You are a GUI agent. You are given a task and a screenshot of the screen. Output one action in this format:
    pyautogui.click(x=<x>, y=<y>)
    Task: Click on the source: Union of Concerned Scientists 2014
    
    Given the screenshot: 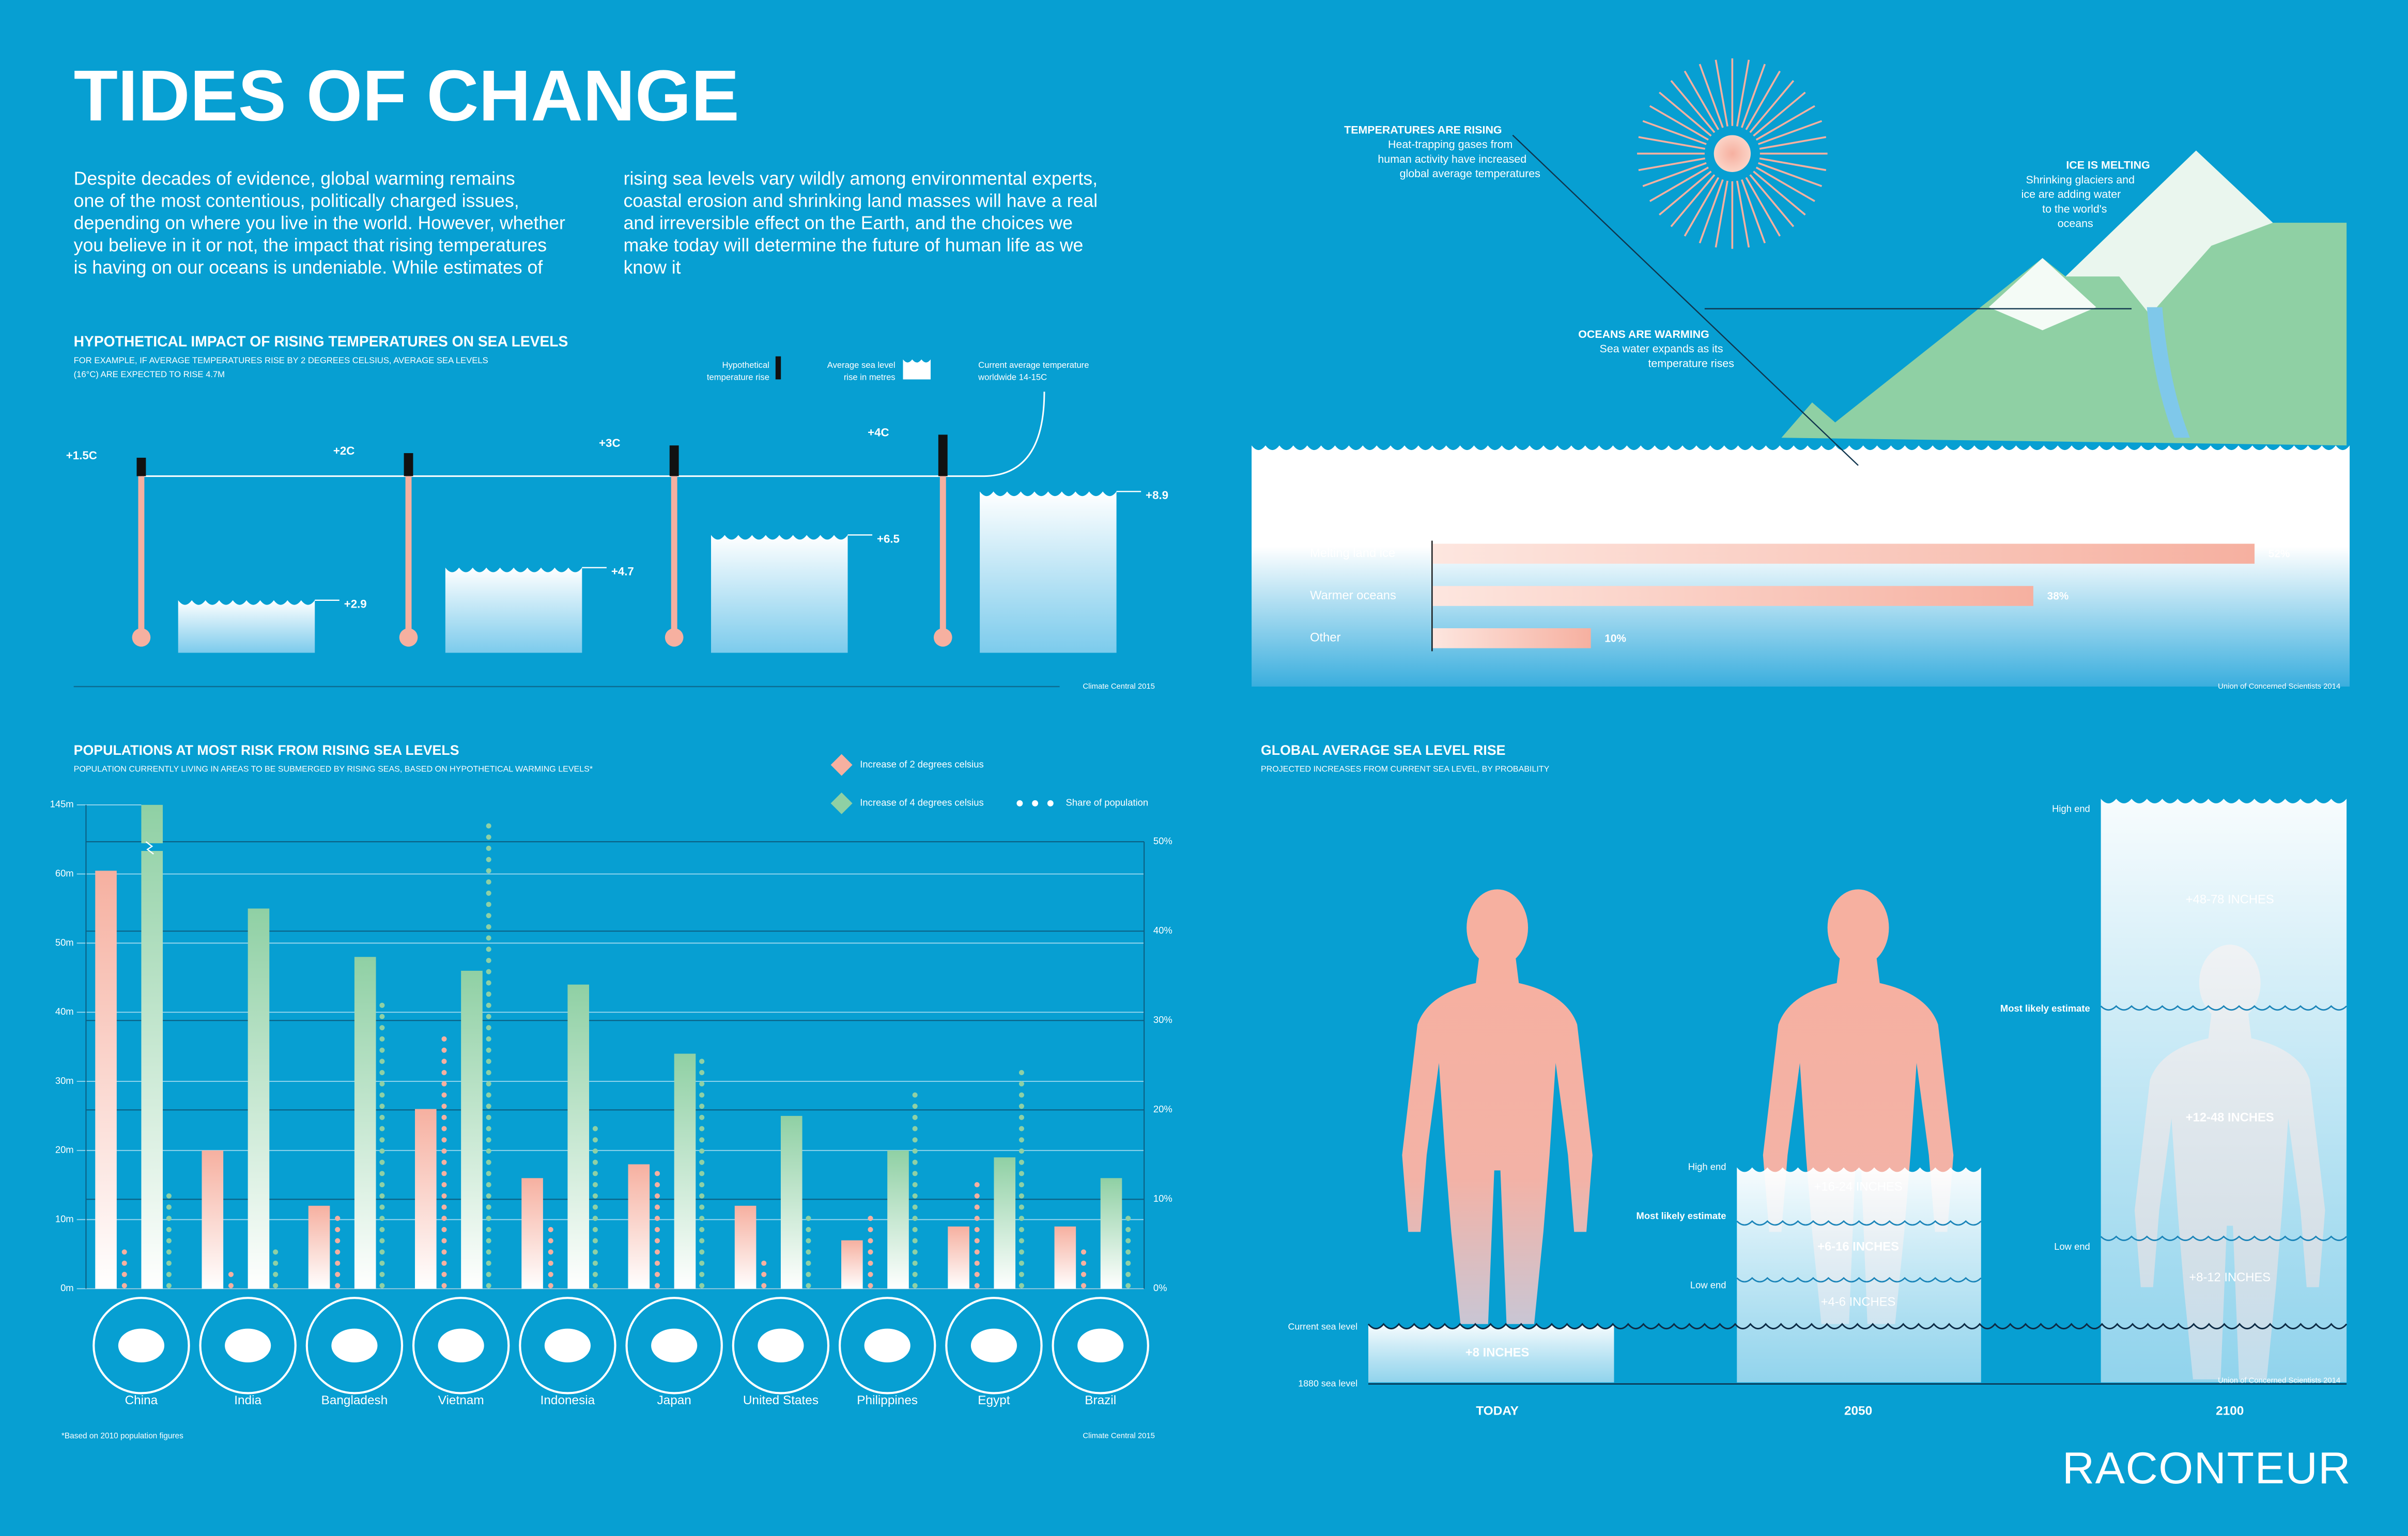 What is the action you would take?
    pyautogui.click(x=2279, y=1381)
    